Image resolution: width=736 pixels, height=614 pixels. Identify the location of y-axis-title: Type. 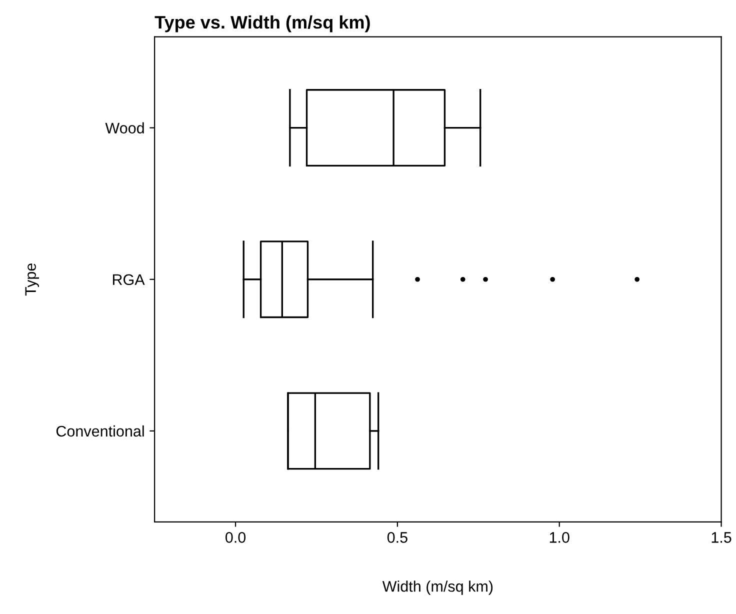
(32, 279).